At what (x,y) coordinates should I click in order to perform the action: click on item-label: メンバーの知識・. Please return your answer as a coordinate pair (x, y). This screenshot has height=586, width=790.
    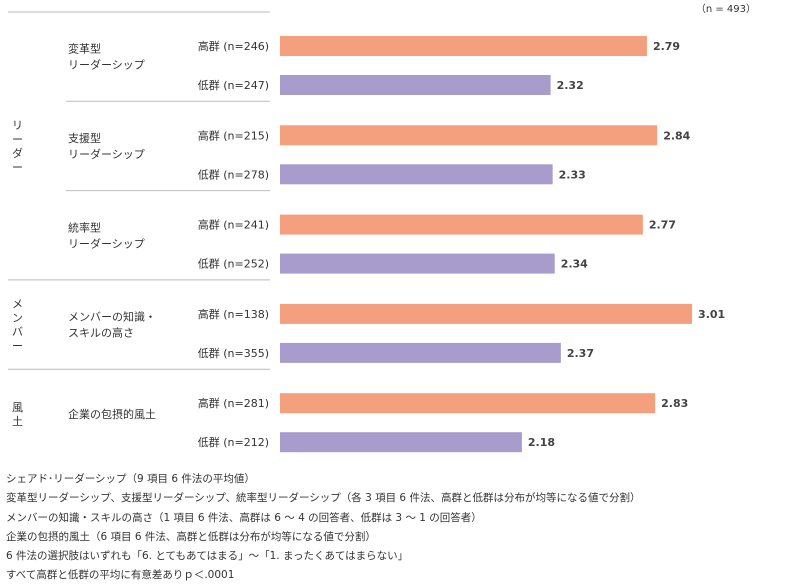
    Looking at the image, I should click on (112, 317).